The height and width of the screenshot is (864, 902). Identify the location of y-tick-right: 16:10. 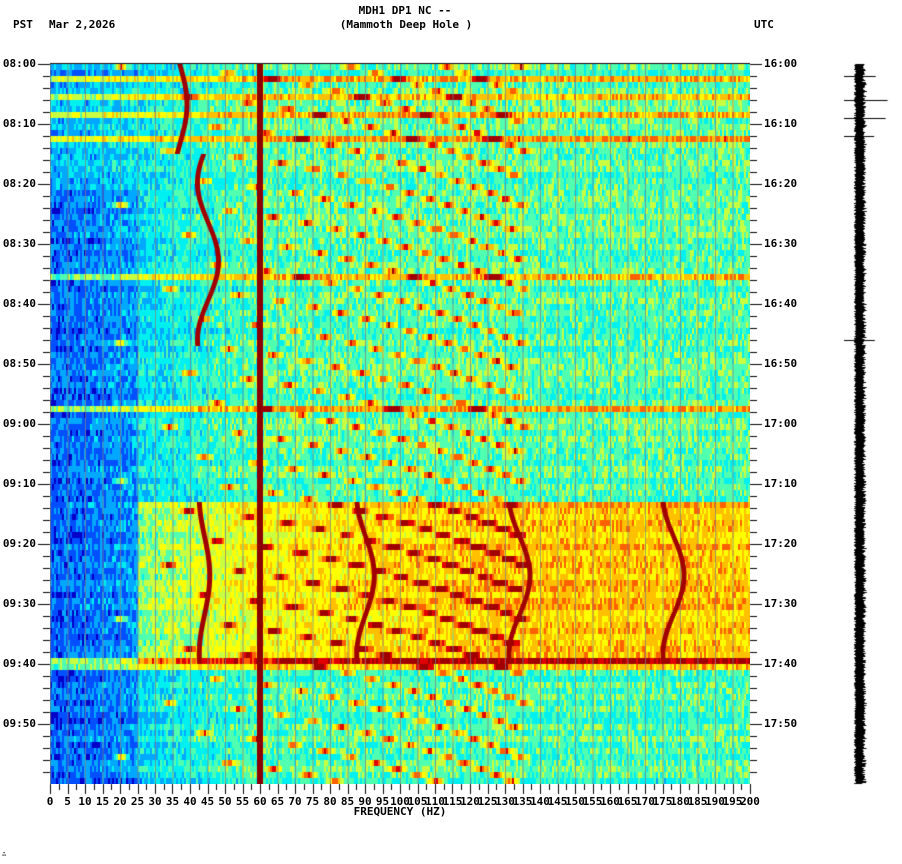
(781, 123).